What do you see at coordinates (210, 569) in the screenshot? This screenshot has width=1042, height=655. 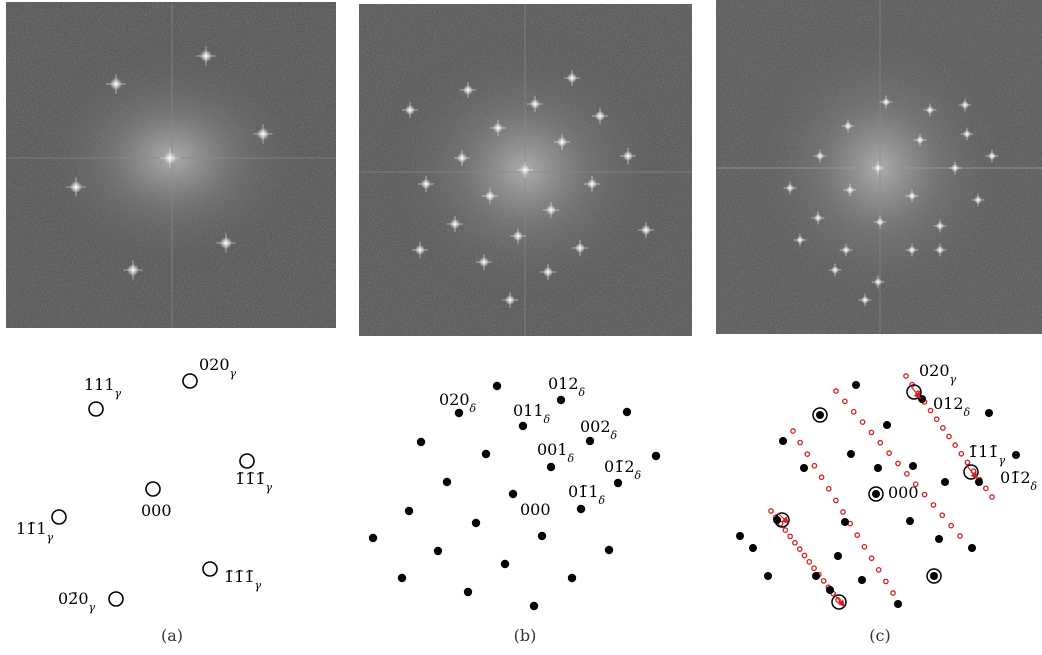 I see `spot-a-m1m1m1` at bounding box center [210, 569].